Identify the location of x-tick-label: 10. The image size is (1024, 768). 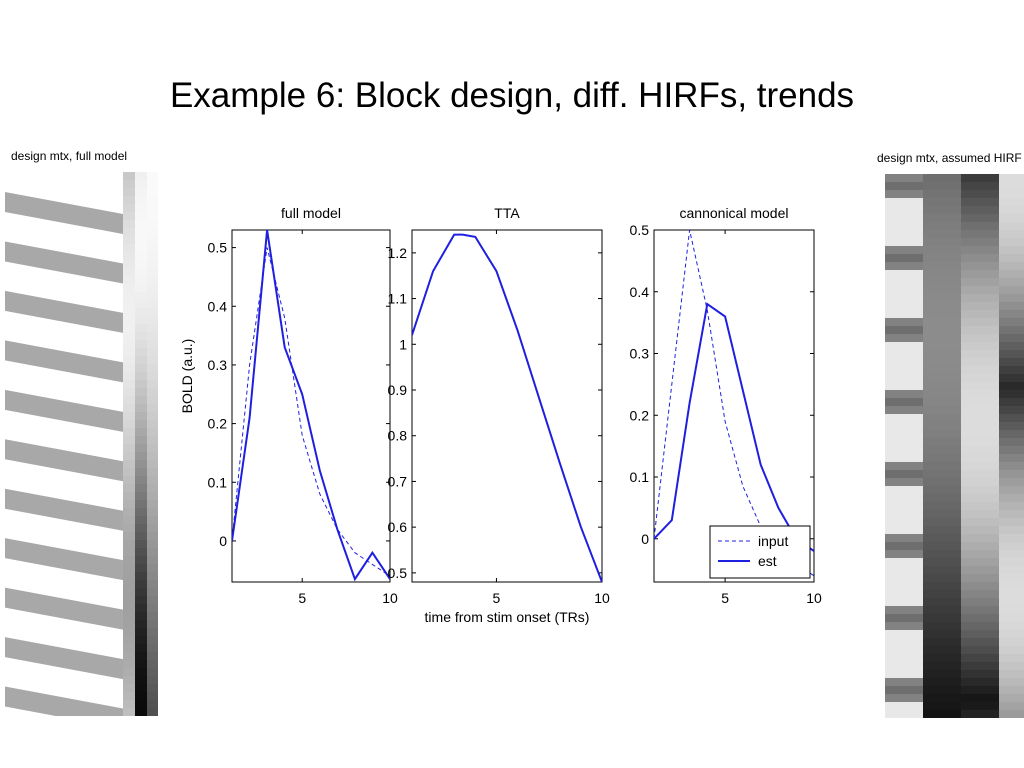
(814, 598).